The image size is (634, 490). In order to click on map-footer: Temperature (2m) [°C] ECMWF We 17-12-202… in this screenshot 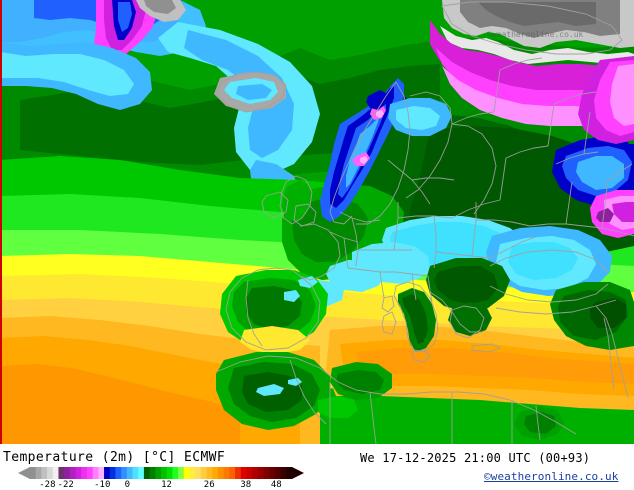, I will do `click(317, 467)`.